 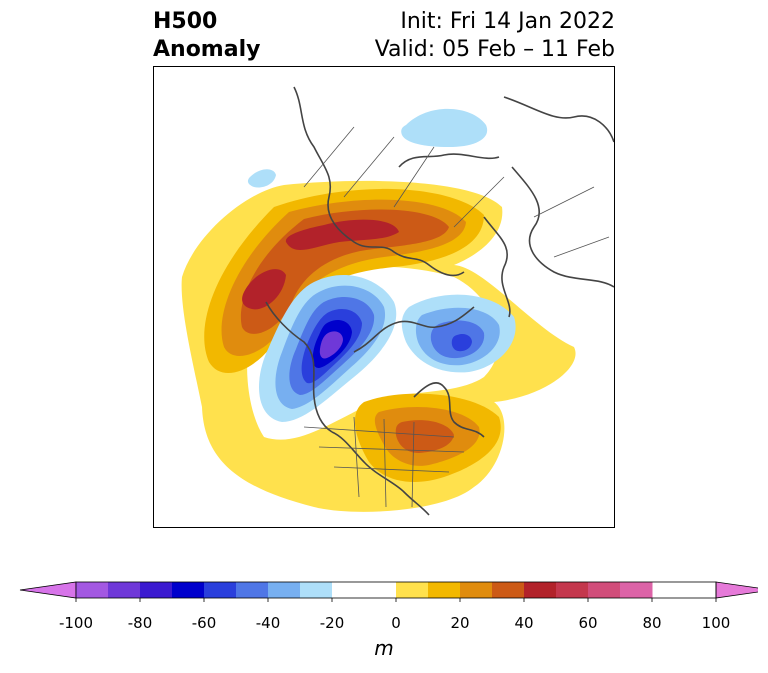 I want to click on colorbar-extend-under, so click(x=48, y=590).